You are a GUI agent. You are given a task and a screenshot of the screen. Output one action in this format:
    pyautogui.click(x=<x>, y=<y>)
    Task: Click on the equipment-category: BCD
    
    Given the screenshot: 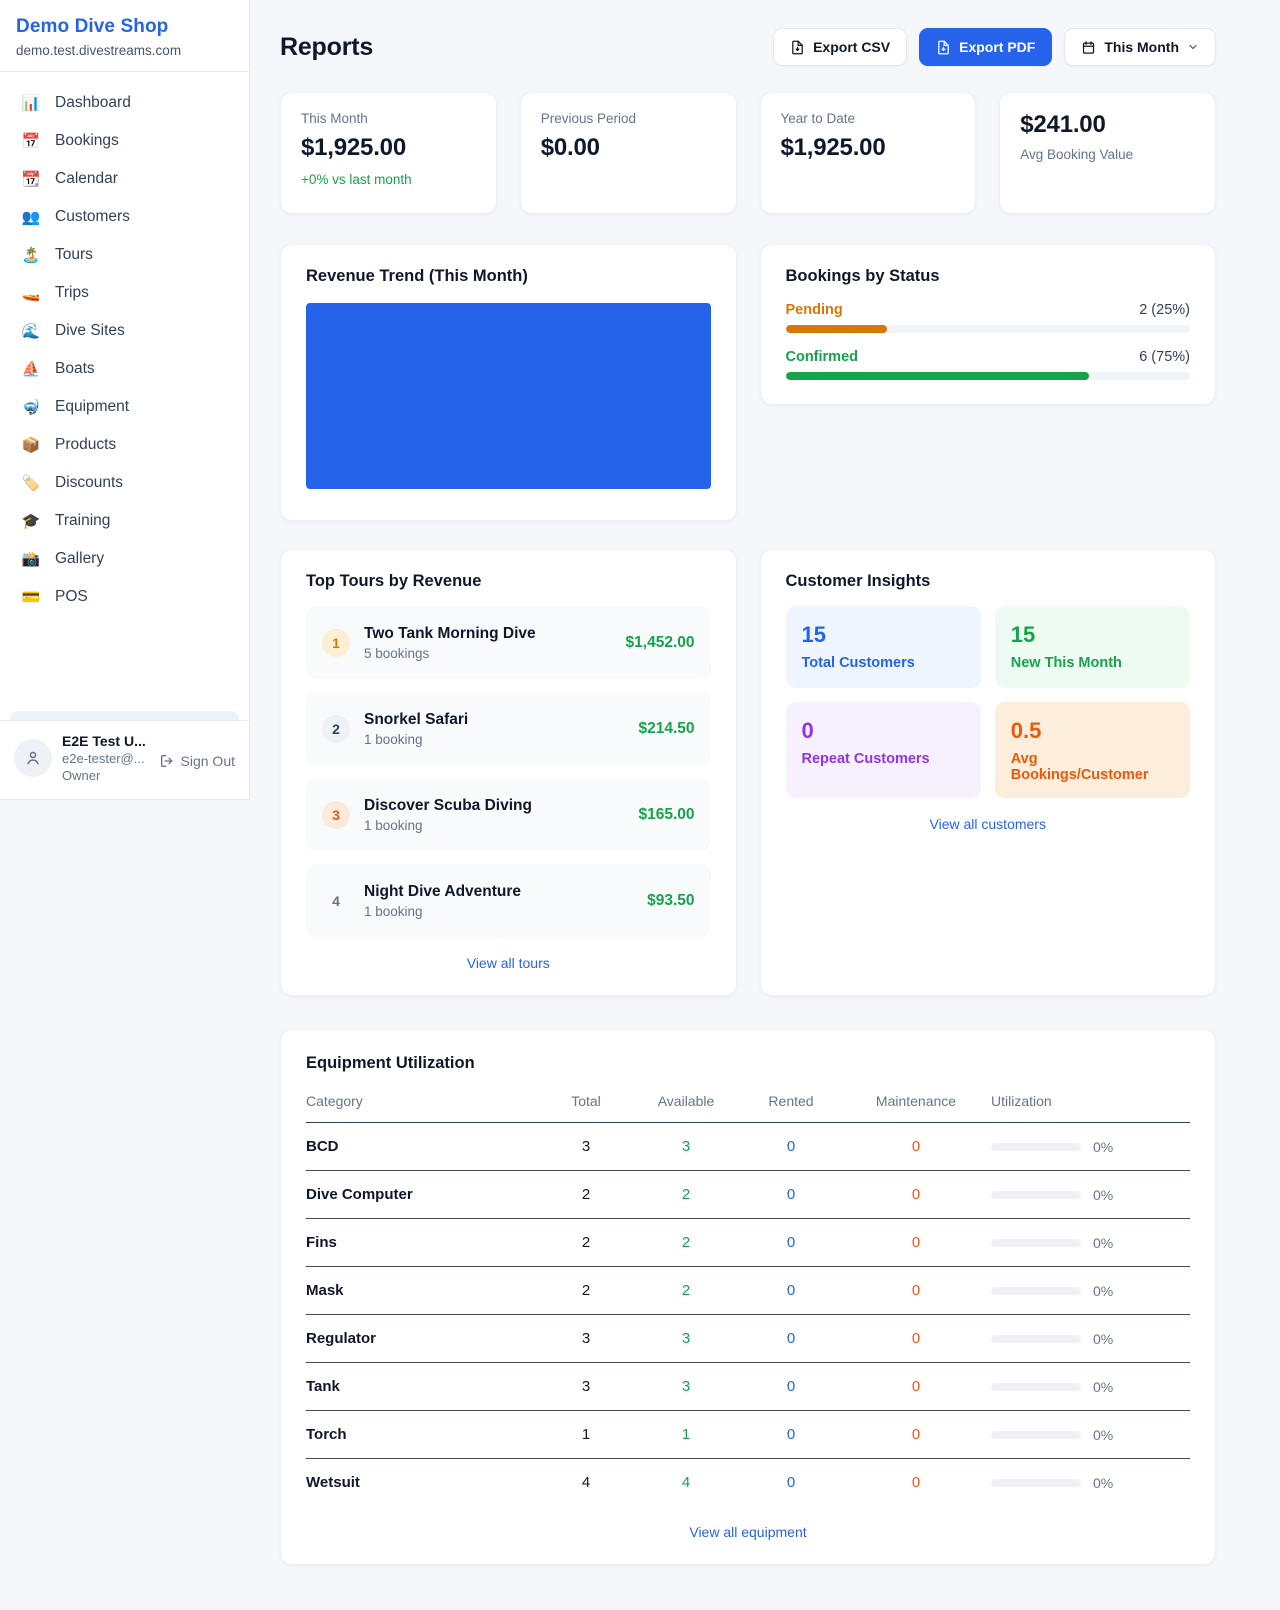 What is the action you would take?
    pyautogui.click(x=423, y=1146)
    